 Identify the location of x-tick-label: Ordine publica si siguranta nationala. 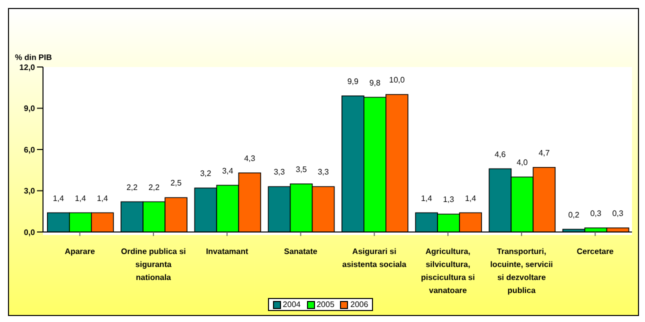
(153, 264).